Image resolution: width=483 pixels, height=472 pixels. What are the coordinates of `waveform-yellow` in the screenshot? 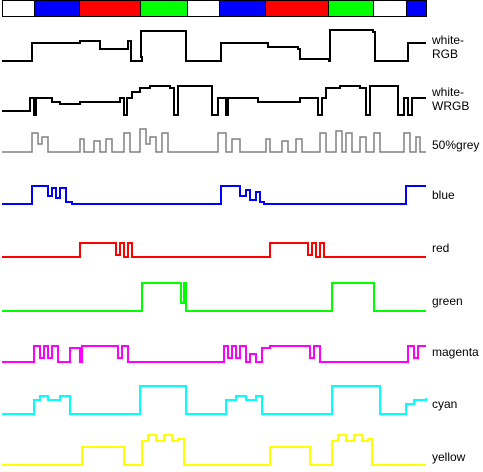 It's located at (214, 450).